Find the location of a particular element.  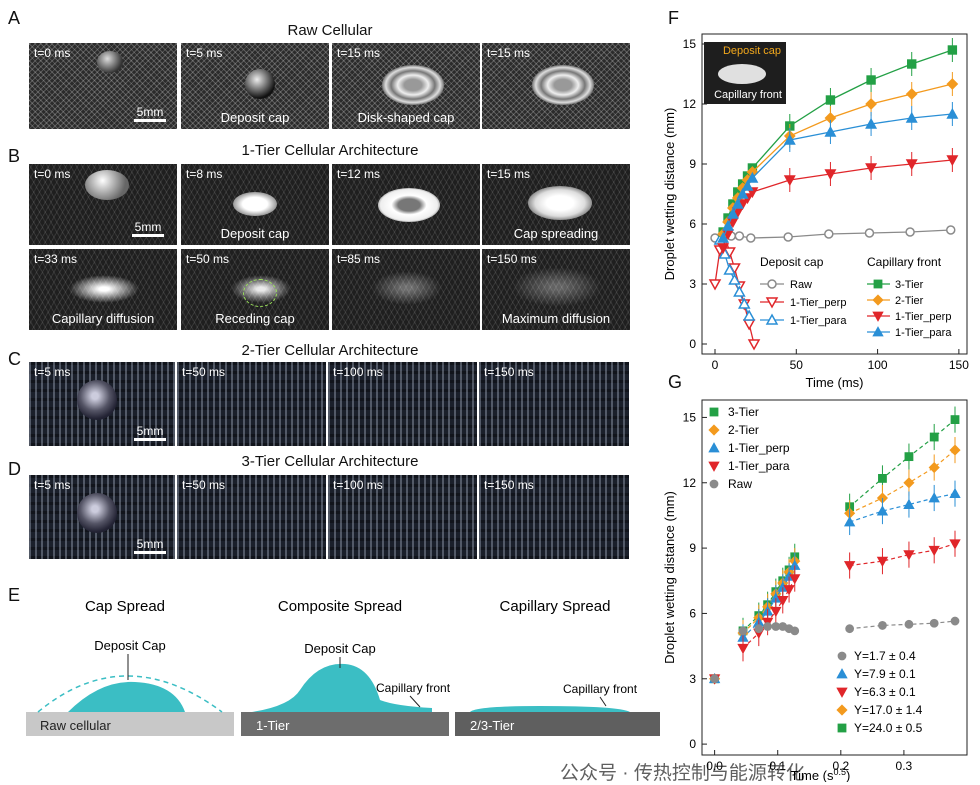

panel-e-label: E is located at coordinates (14, 595).